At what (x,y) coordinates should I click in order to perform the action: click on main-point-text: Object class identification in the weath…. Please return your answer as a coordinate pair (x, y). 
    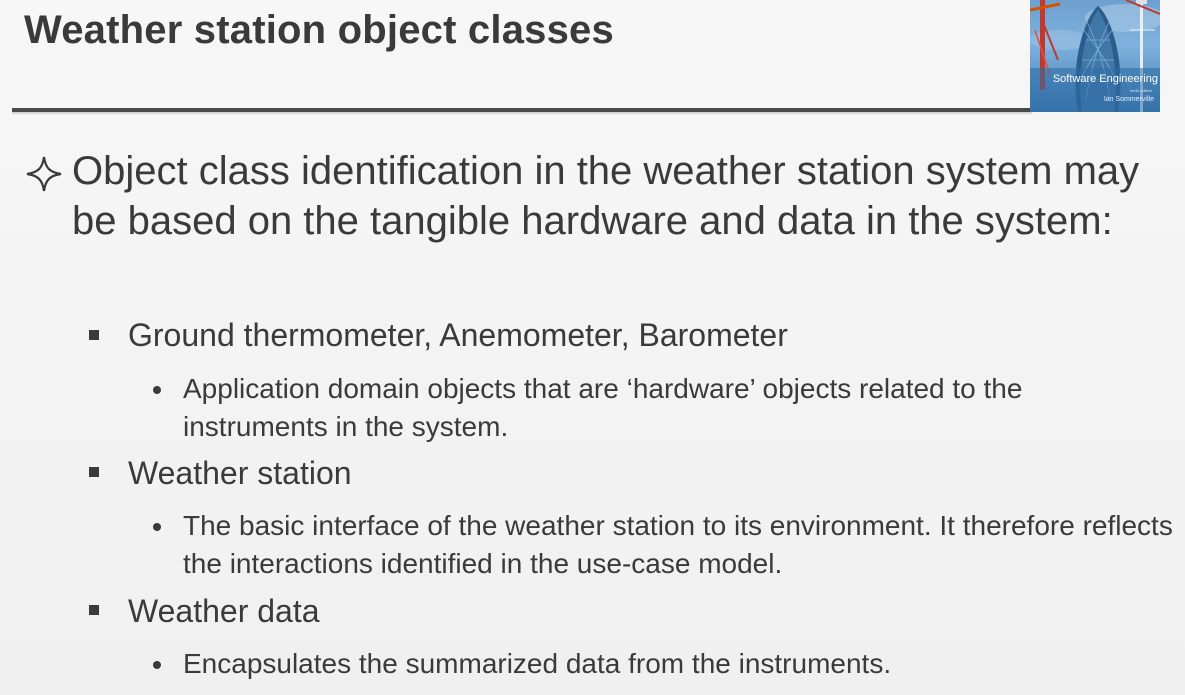
    Looking at the image, I should click on (606, 196).